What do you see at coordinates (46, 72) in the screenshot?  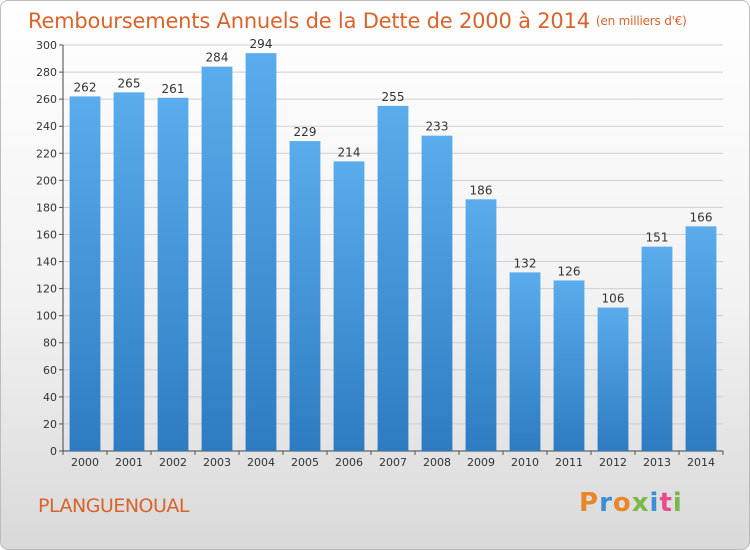 I see `y-tick-label: 280` at bounding box center [46, 72].